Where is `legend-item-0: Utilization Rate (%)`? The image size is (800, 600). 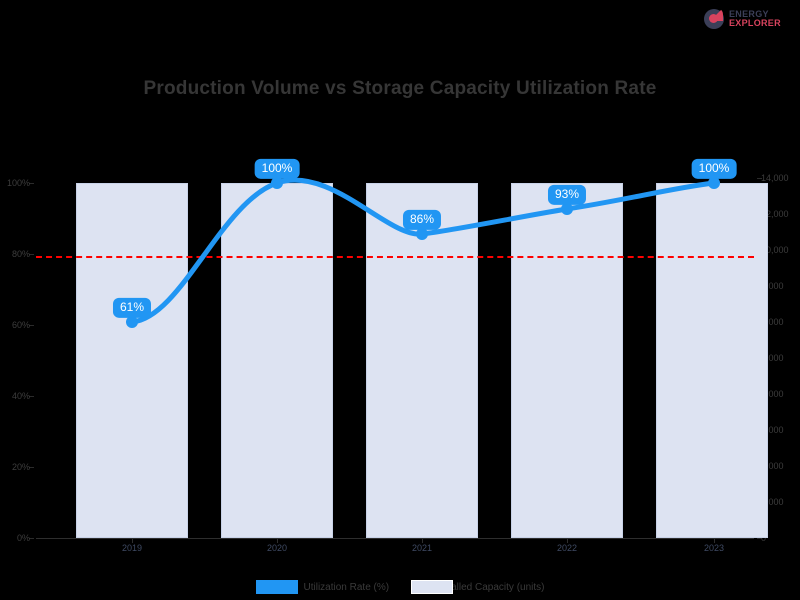
legend-item-0: Utilization Rate (%) is located at coordinates (322, 587).